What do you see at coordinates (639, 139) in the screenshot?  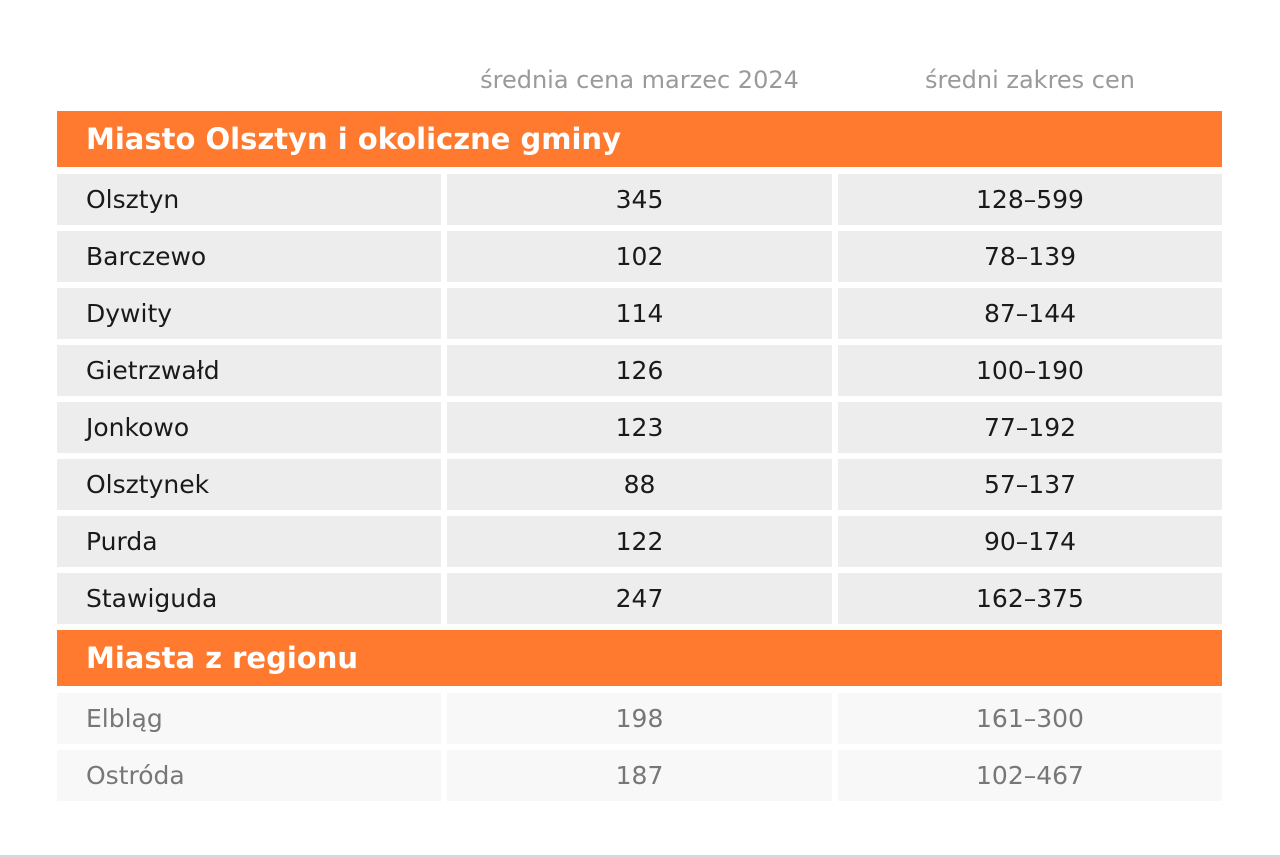 I see `section-header: Miasto Olsztyn i okoliczne gminy` at bounding box center [639, 139].